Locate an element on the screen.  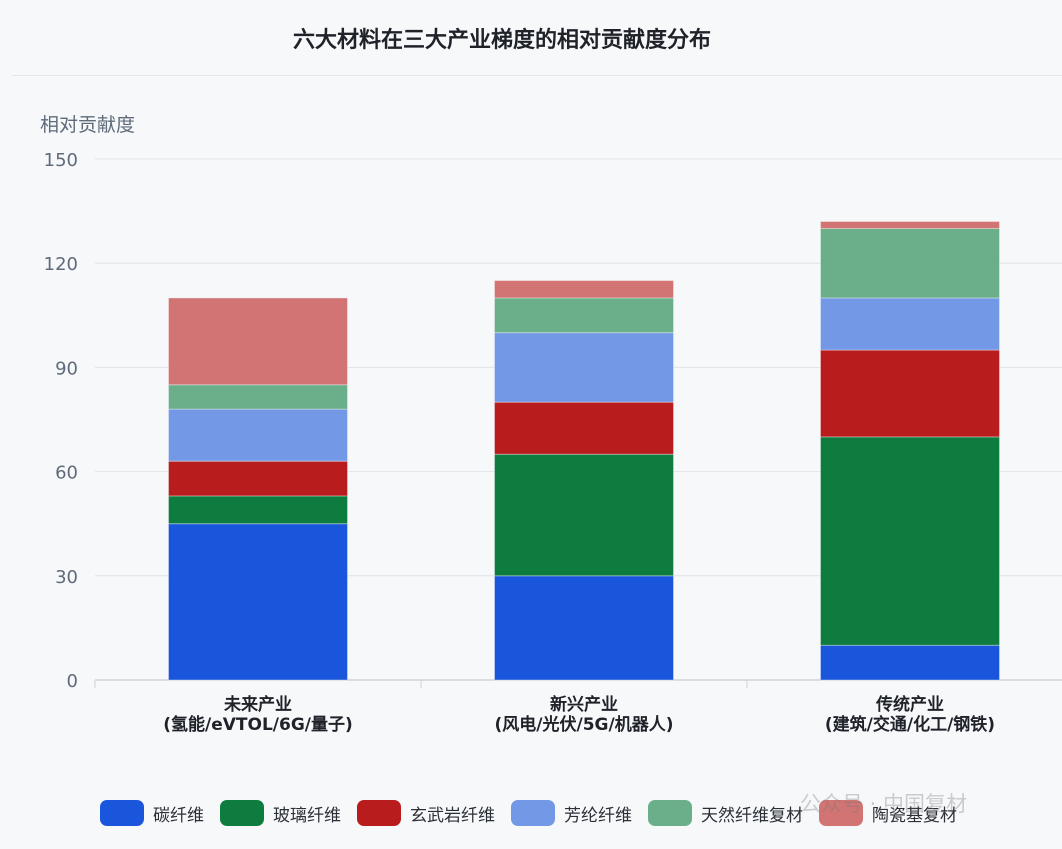
legend-label: 玻璃纤维 is located at coordinates (307, 815).